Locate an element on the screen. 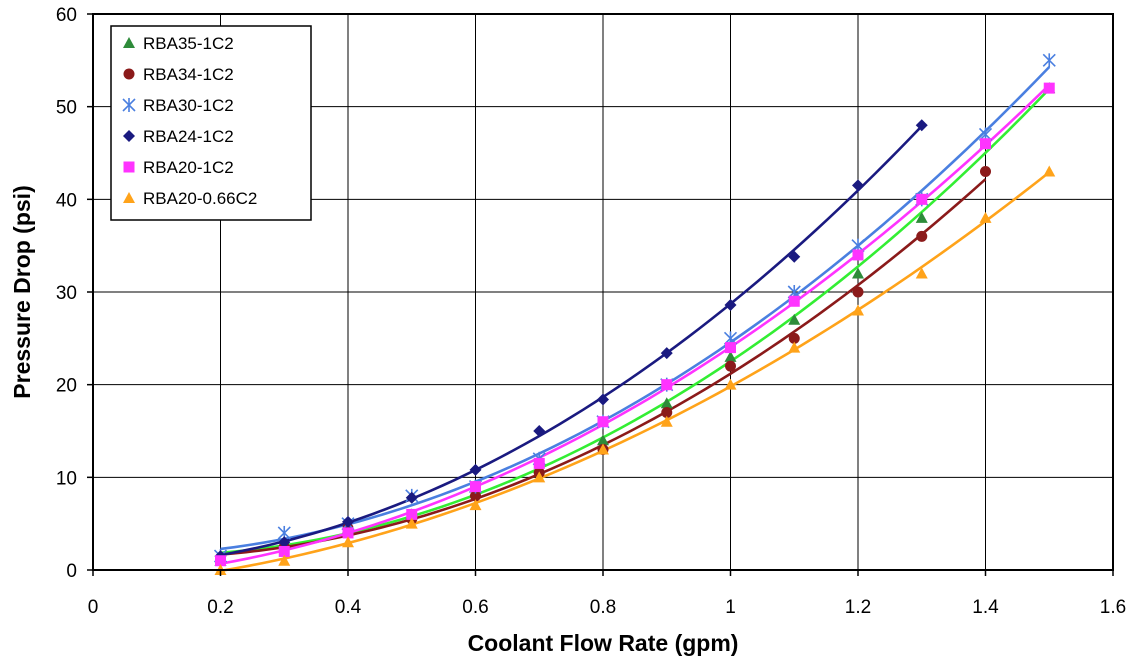 This screenshot has width=1138, height=662. legend-label: RBA20-0.66C2 is located at coordinates (200, 198).